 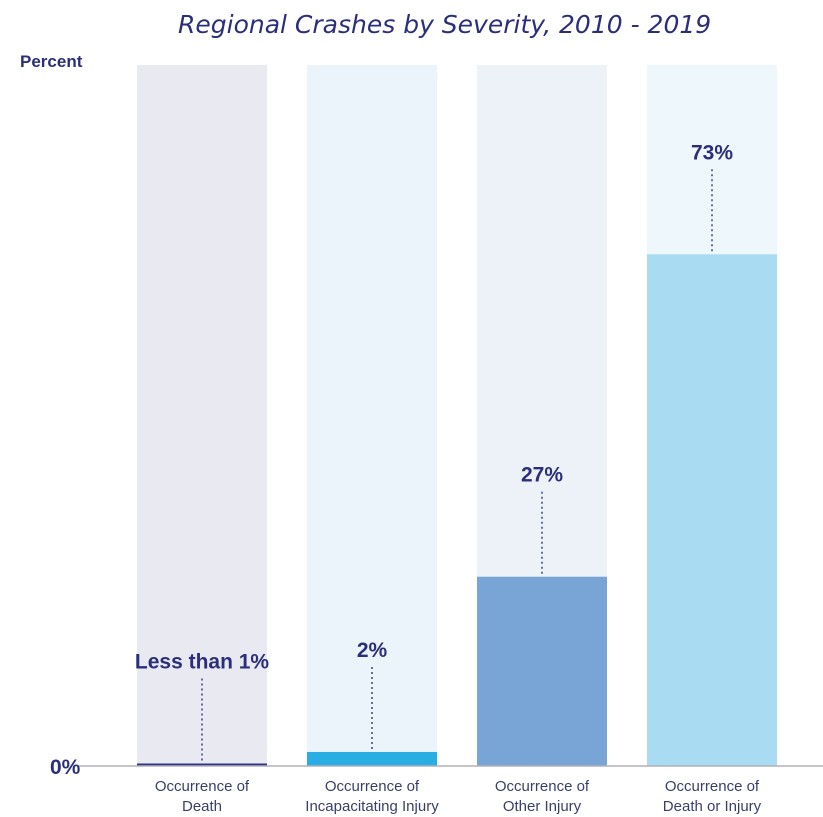 I want to click on category-label-2-1: Other Injury, so click(x=542, y=806).